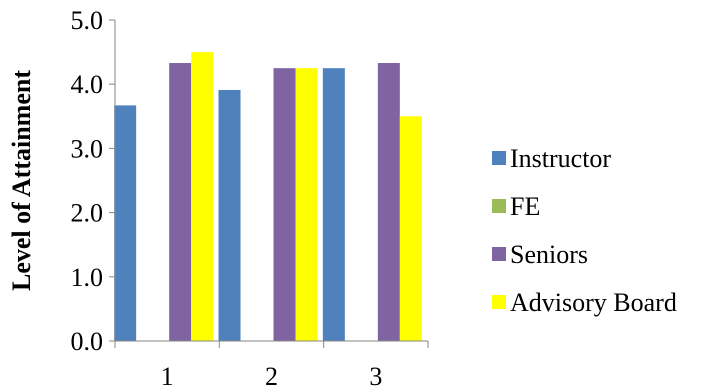  Describe the element at coordinates (87, 341) in the screenshot. I see `y-tick-label: 0.0` at that location.